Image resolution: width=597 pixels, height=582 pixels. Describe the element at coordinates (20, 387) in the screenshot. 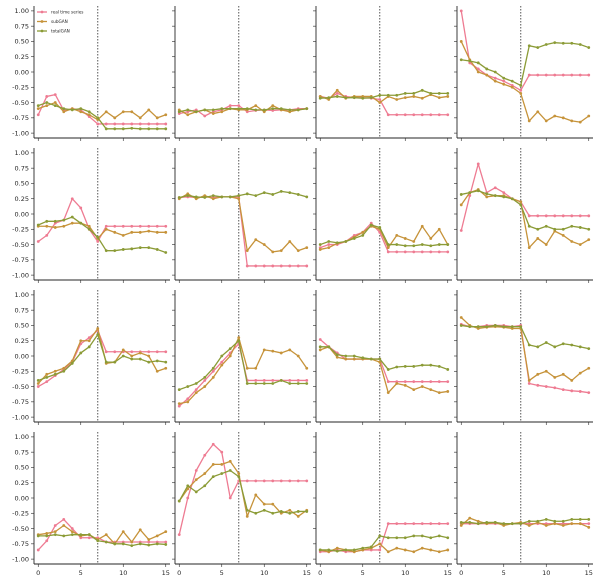

I see `y-tick-label: -0.50` at that location.